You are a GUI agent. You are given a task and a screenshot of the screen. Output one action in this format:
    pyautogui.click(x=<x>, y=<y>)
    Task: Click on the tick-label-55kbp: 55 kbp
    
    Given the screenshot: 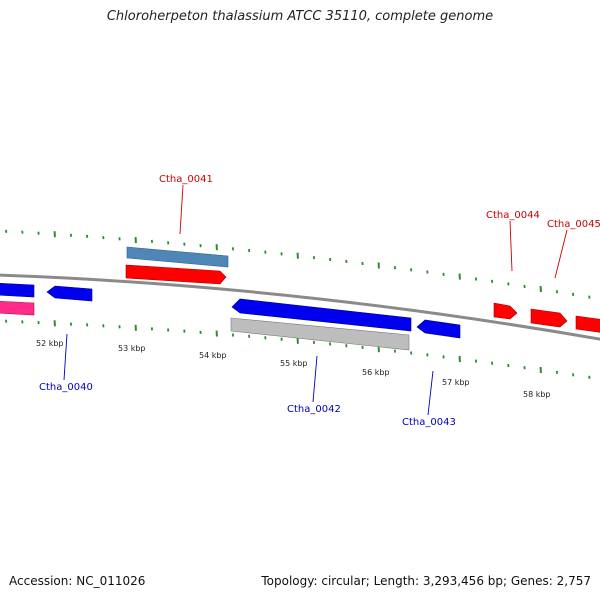 What is the action you would take?
    pyautogui.click(x=294, y=363)
    